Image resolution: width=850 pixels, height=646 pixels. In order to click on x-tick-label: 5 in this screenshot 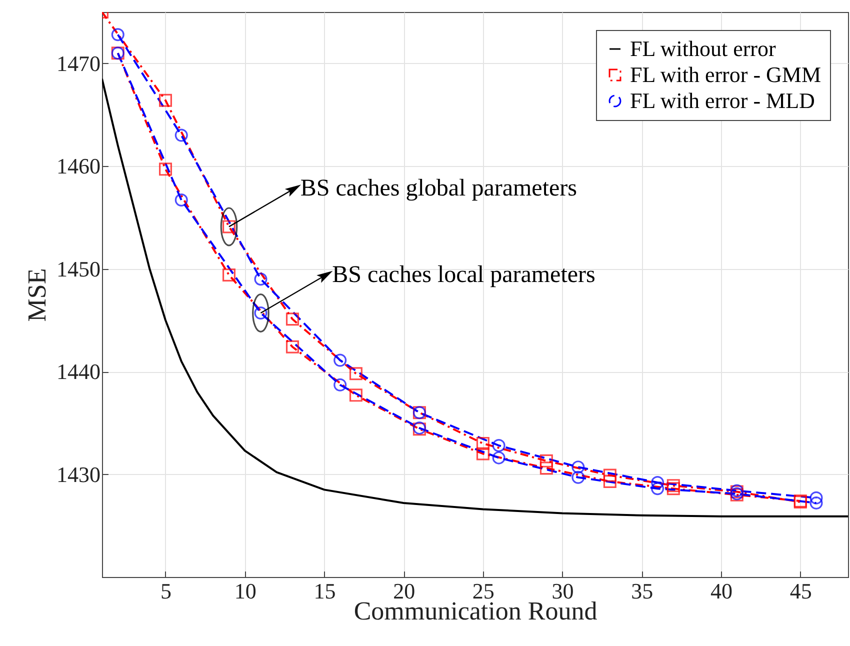, I will do `click(166, 591)`.